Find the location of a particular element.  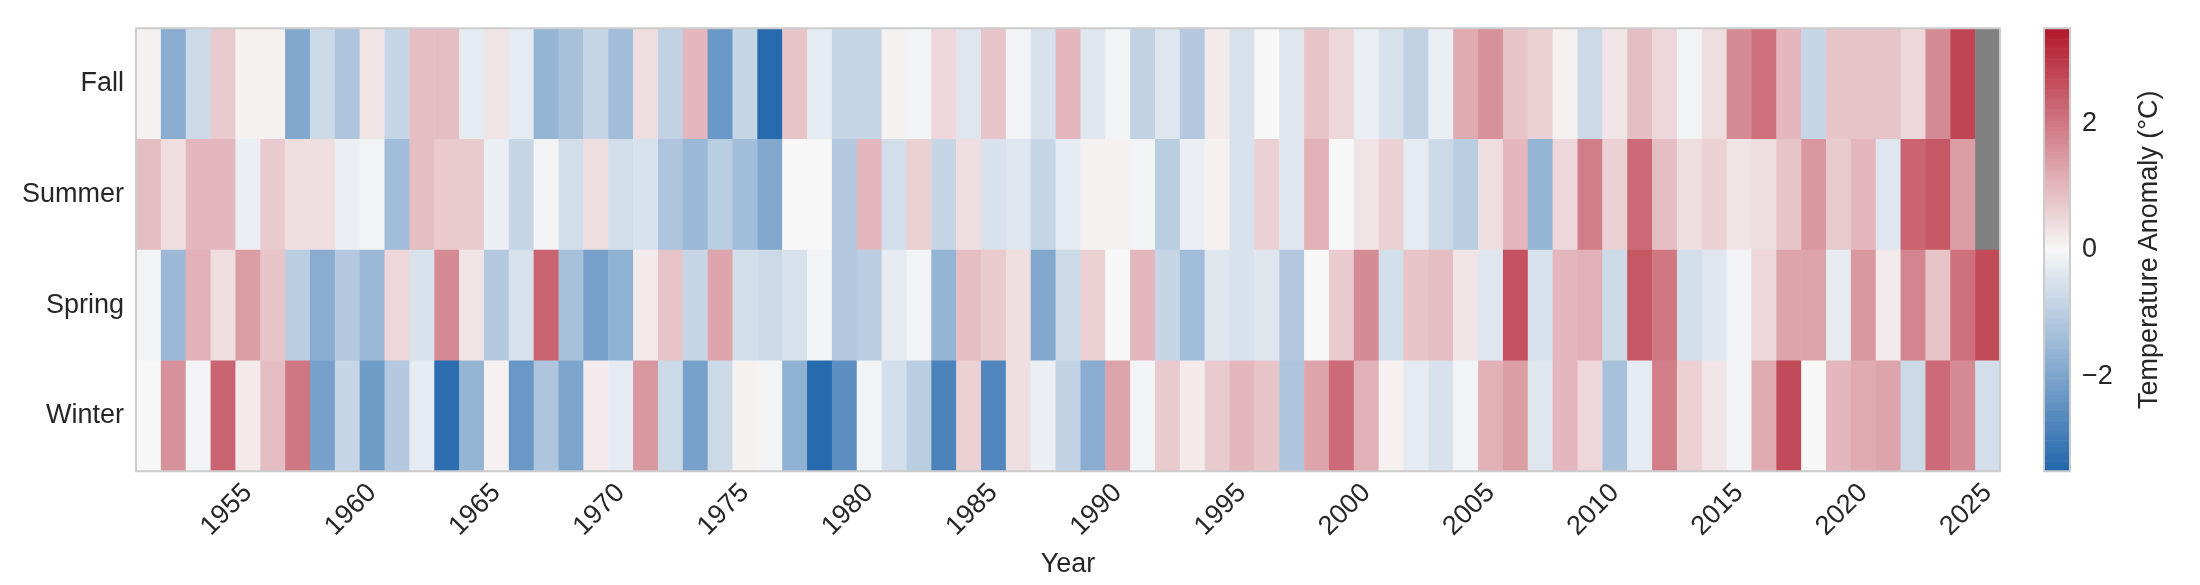

color-bar-label: 2 is located at coordinates (2090, 121).